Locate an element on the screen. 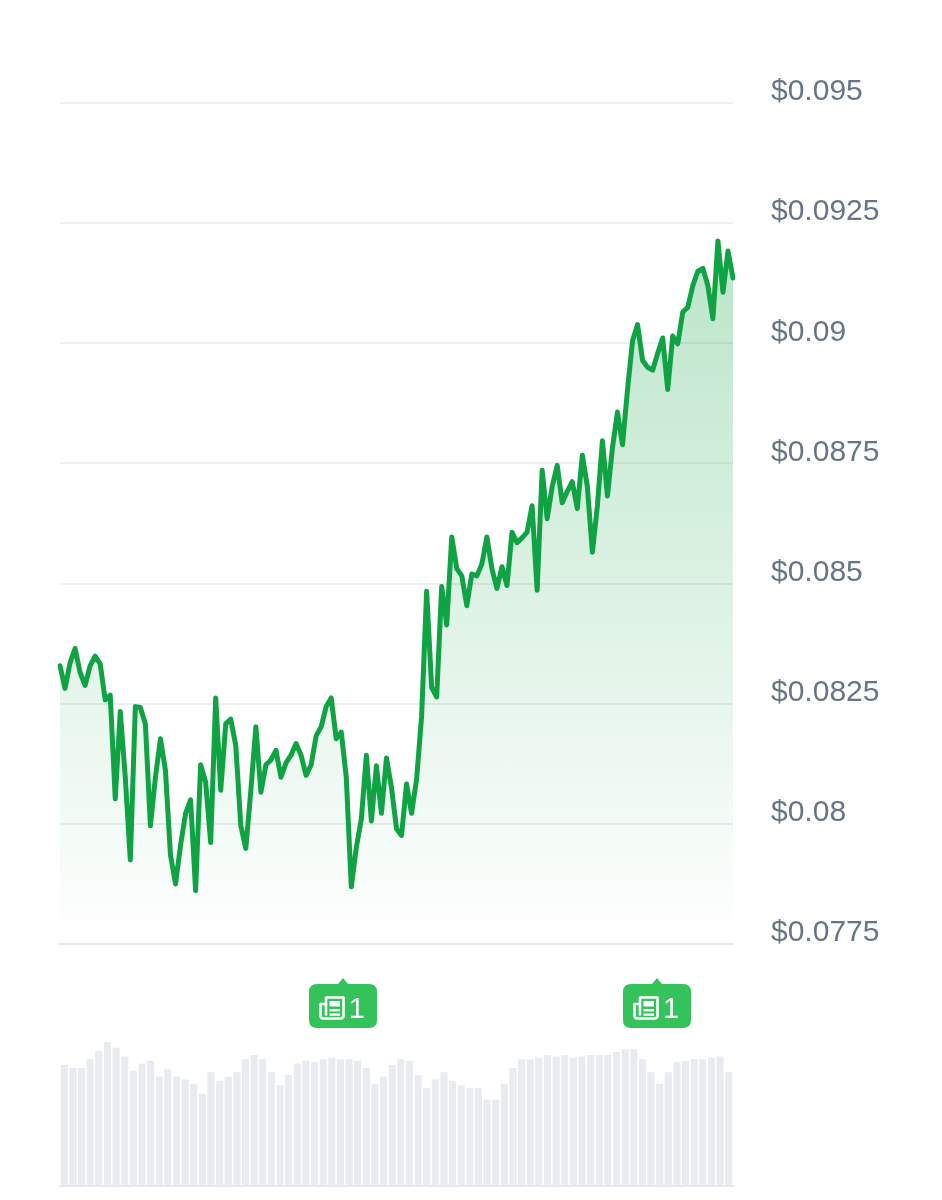 This screenshot has height=1200, width=942. y-tick-label: $0.0775 is located at coordinates (825, 931).